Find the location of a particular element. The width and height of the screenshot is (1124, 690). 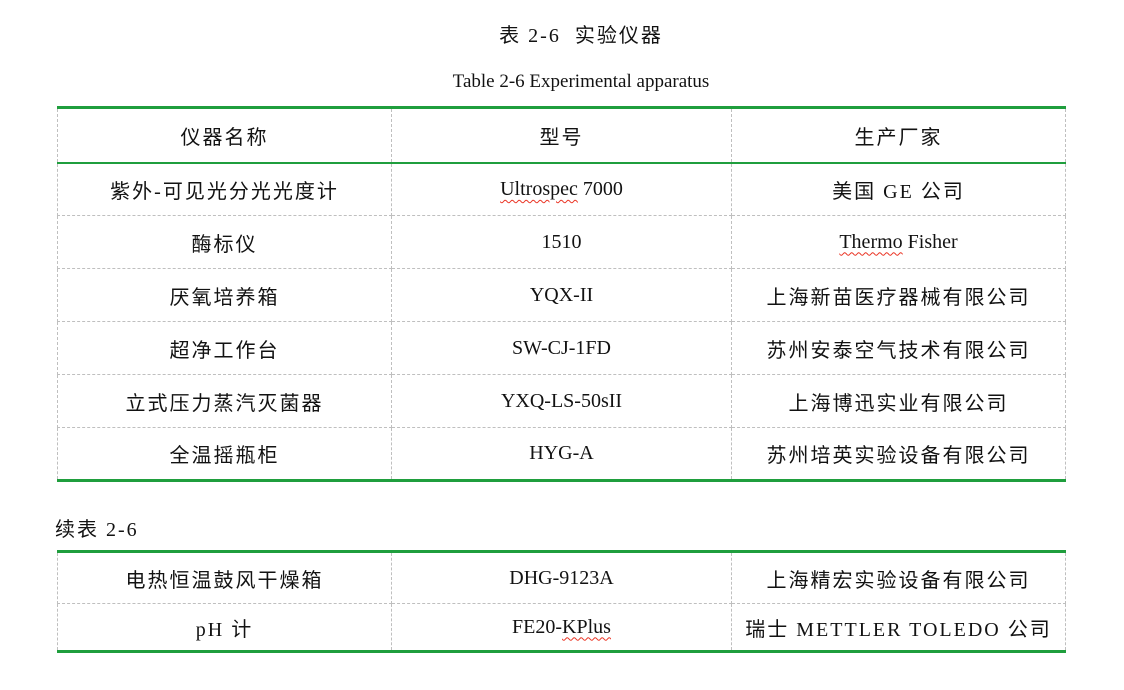

model-cell: SW-CJ-1FD is located at coordinates (561, 348).